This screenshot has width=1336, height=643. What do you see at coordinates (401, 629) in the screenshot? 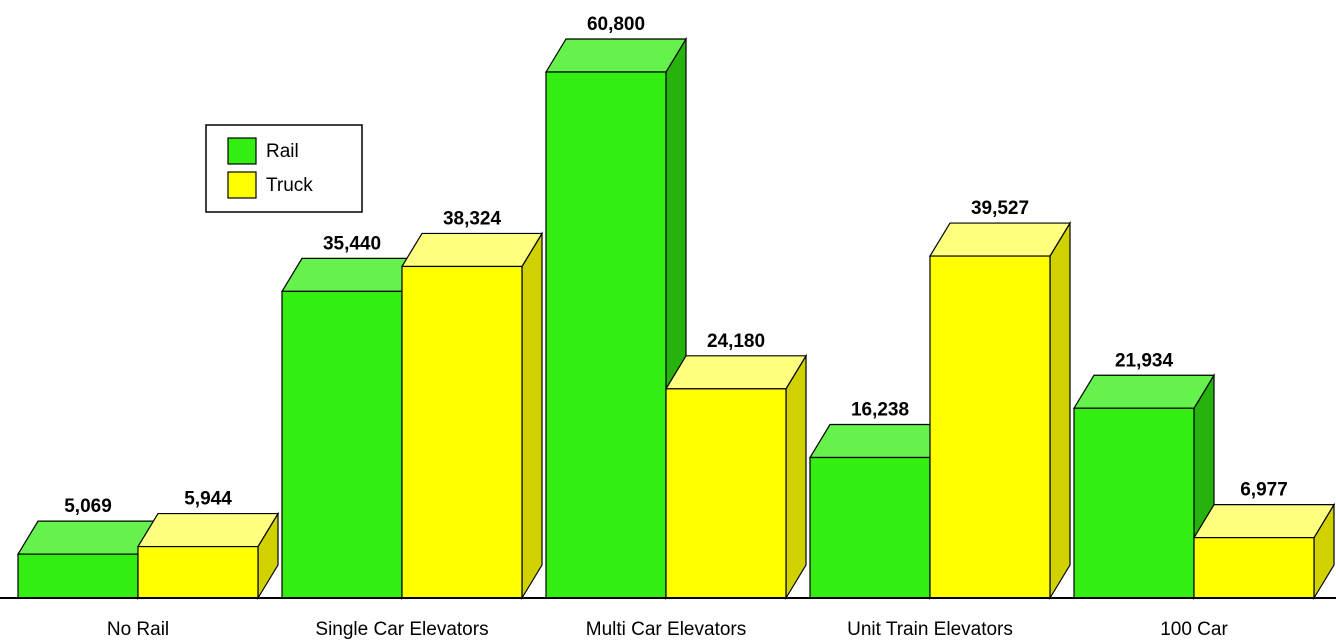
I see `category-label: Single Car Elevators` at bounding box center [401, 629].